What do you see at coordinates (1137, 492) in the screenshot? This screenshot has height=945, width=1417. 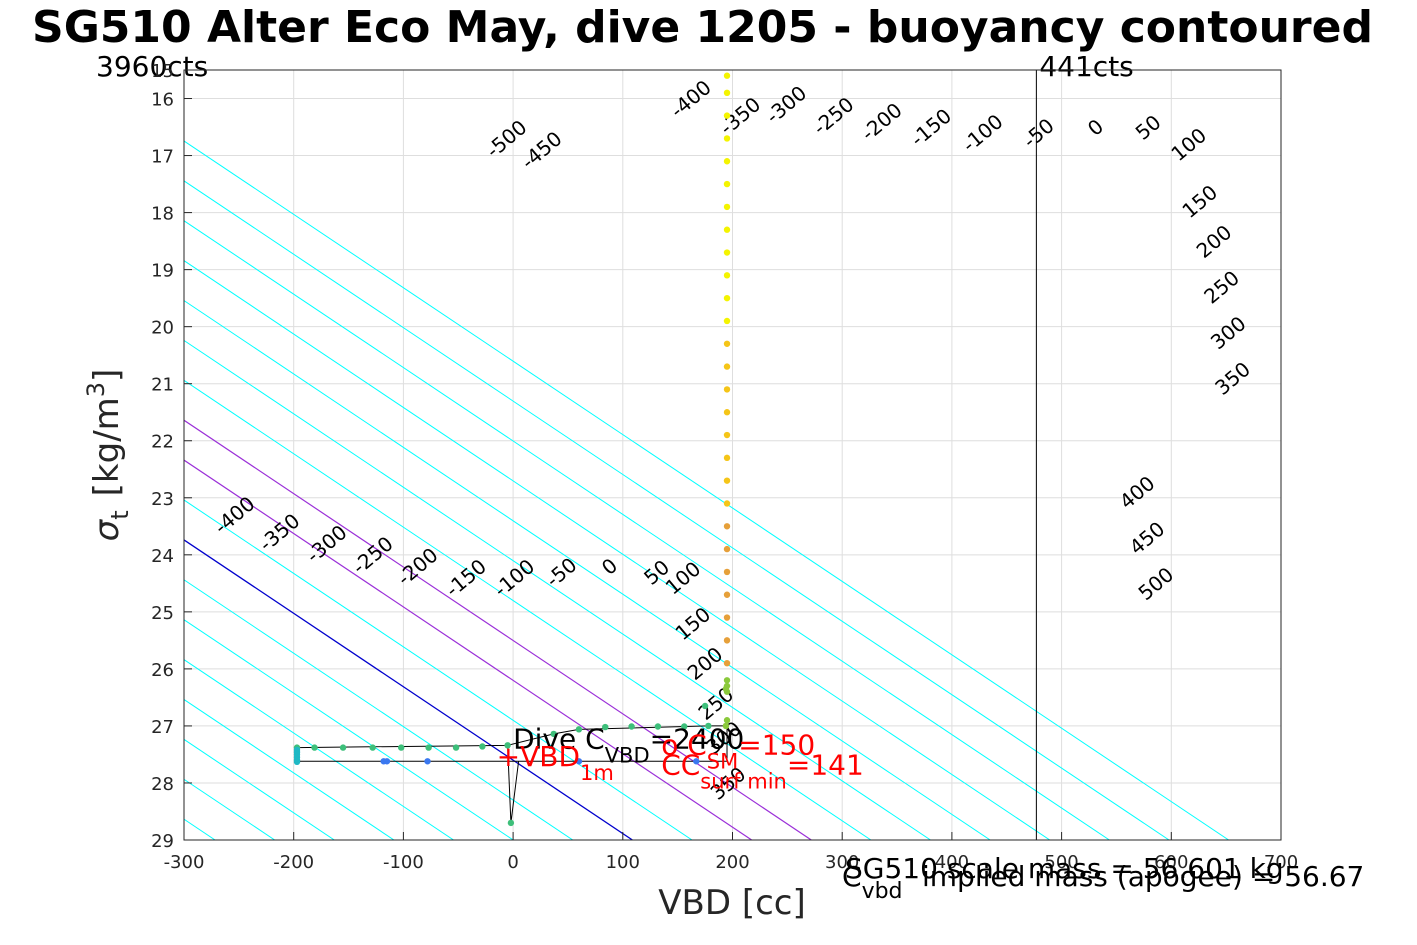 I see `contour-label: 400` at bounding box center [1137, 492].